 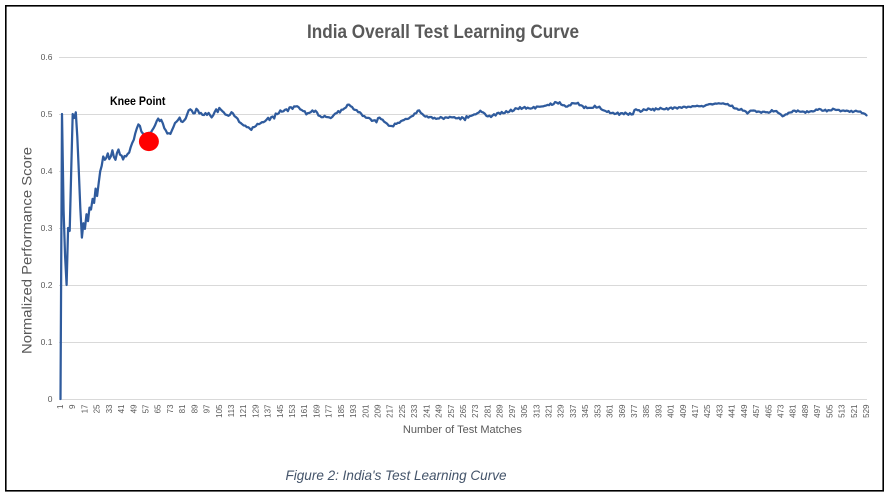 I want to click on svg-text: 289, so click(x=500, y=411).